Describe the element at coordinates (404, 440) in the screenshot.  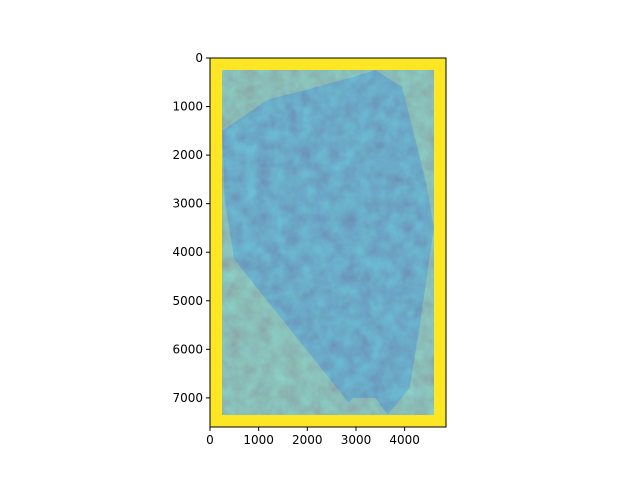
I see `x-tick-label: 4000` at that location.